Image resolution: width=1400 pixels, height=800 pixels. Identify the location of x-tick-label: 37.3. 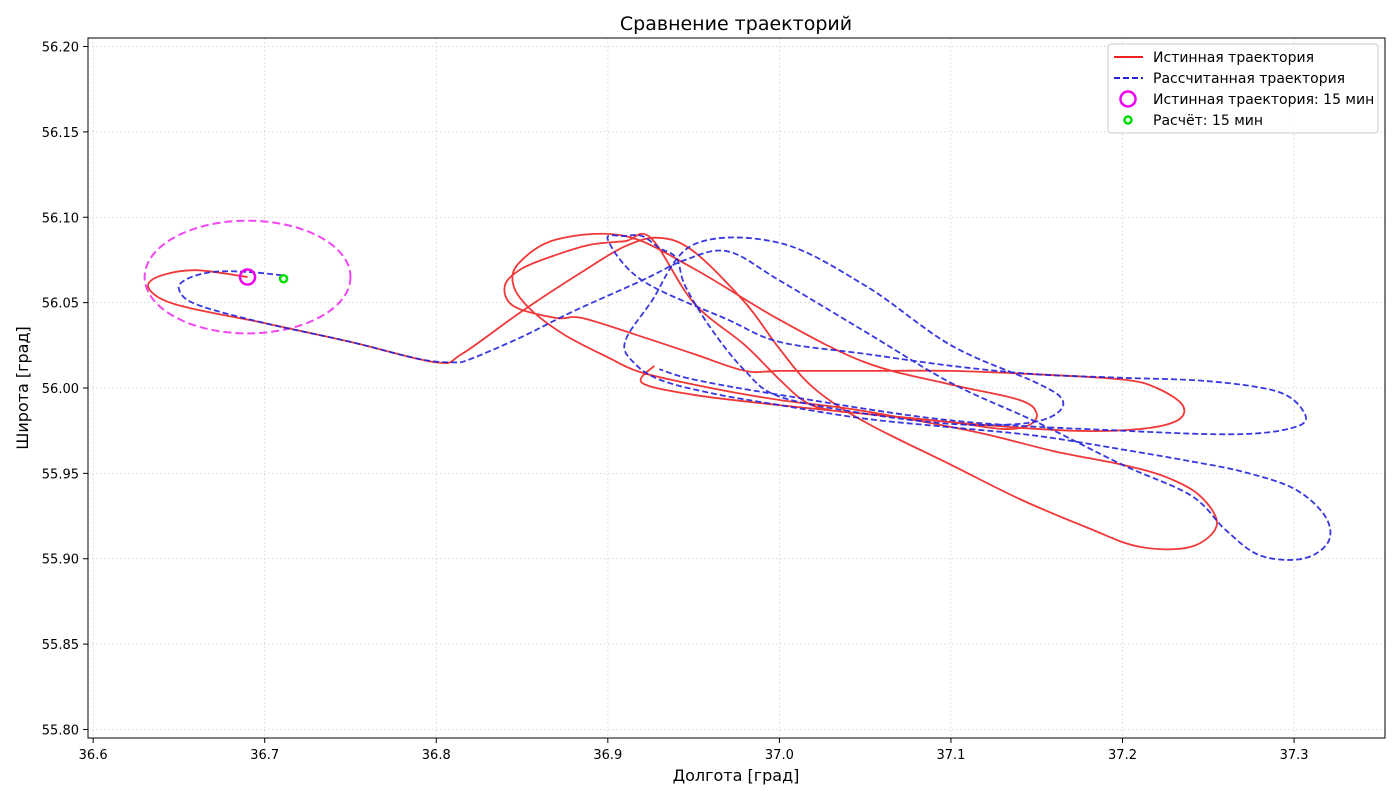
(1294, 755).